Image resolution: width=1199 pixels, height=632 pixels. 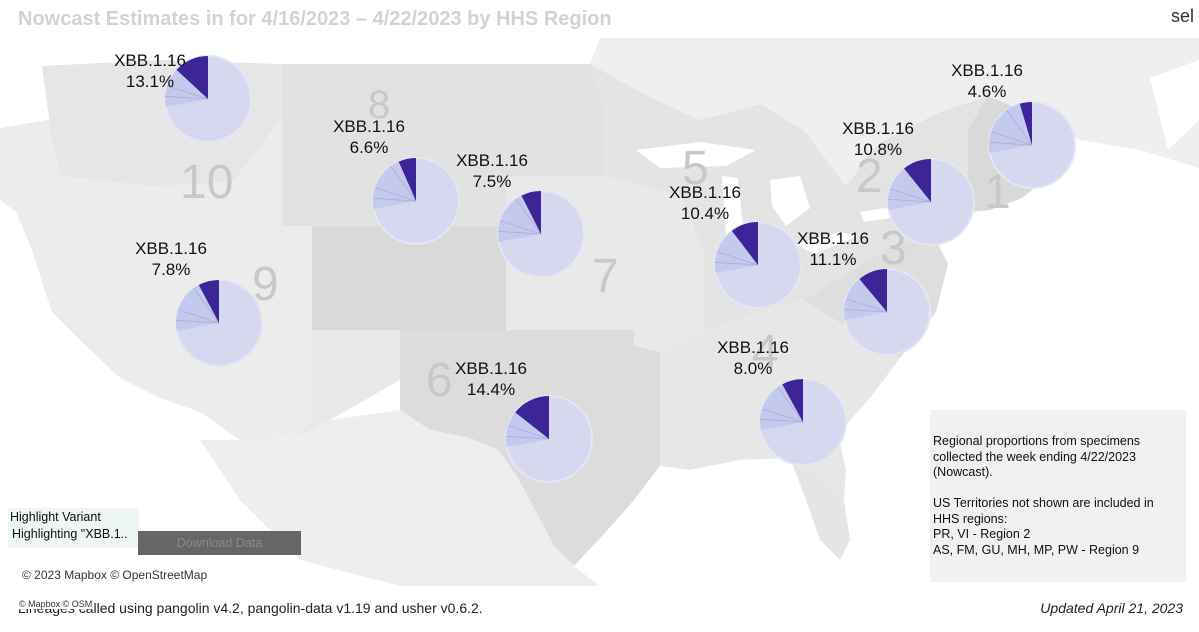 What do you see at coordinates (695, 168) in the screenshot?
I see `region-number-5: 5` at bounding box center [695, 168].